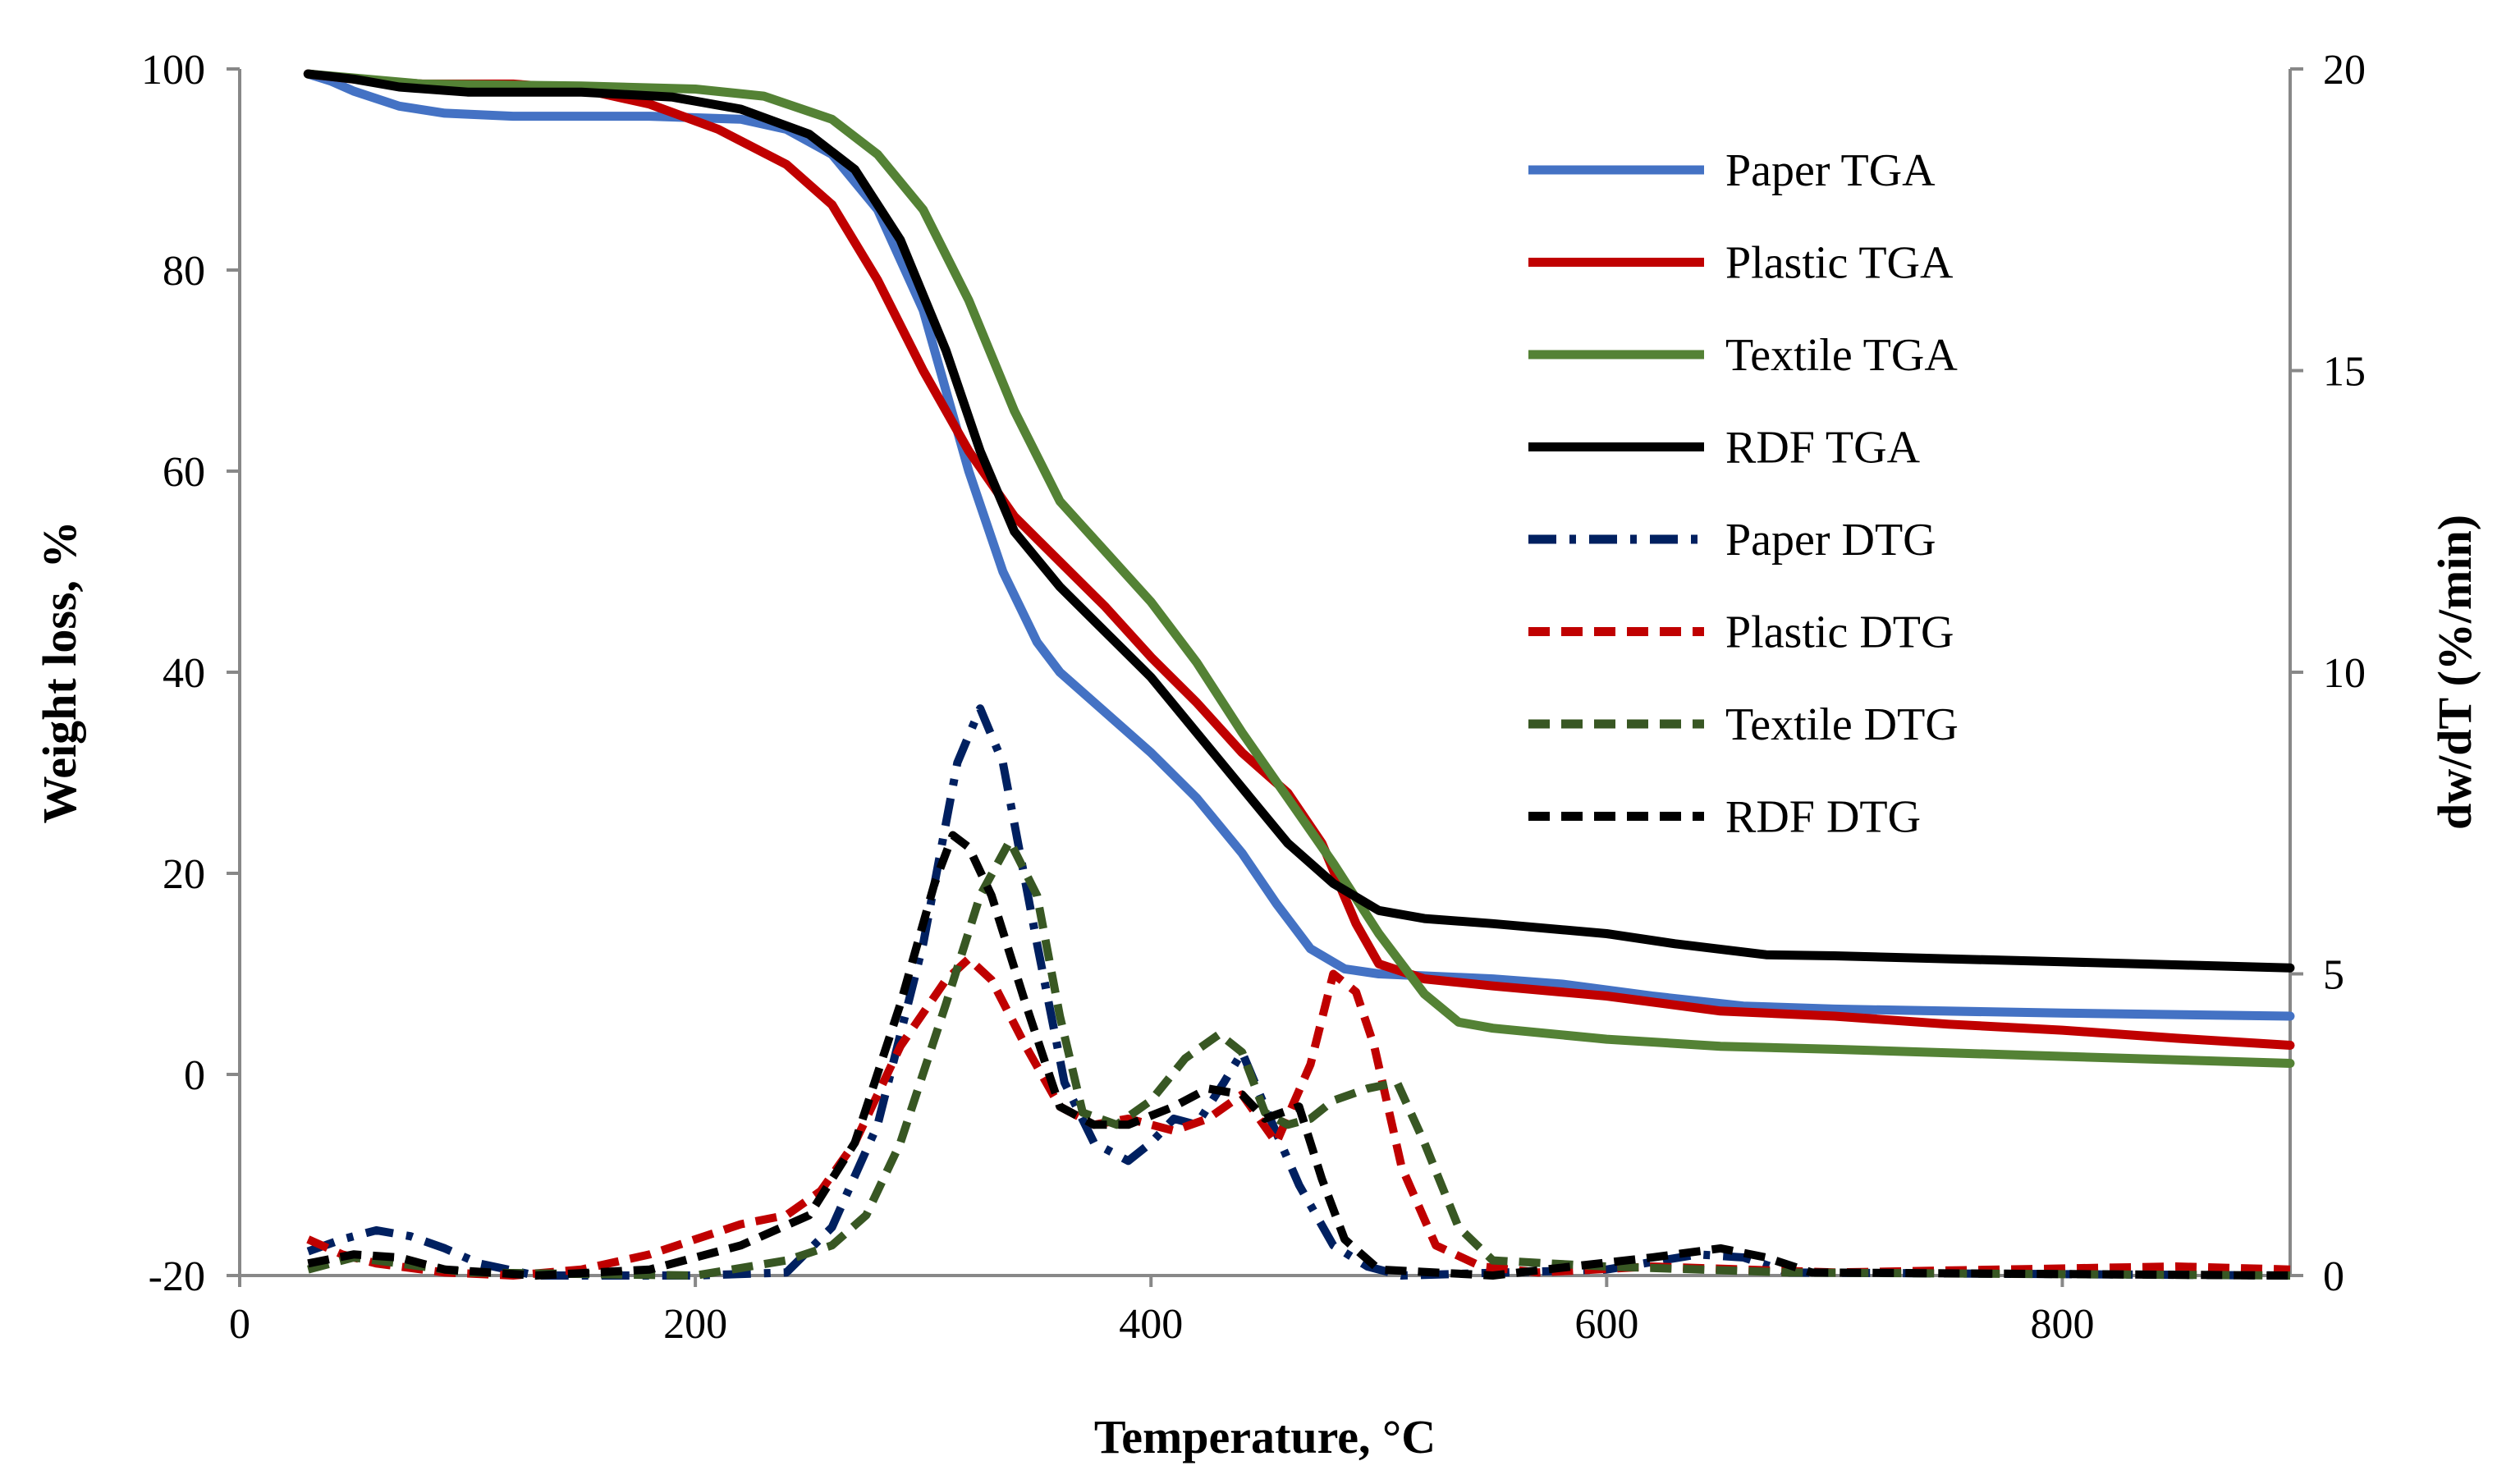 The width and height of the screenshot is (2497, 1484). What do you see at coordinates (1840, 632) in the screenshot?
I see `legend-label: Plastic DTG` at bounding box center [1840, 632].